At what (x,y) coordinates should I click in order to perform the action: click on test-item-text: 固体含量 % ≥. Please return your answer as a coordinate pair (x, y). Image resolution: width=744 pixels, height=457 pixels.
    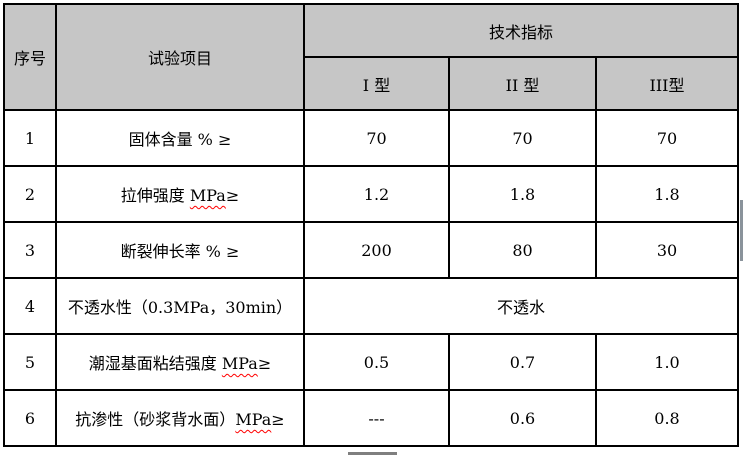
    Looking at the image, I should click on (180, 139).